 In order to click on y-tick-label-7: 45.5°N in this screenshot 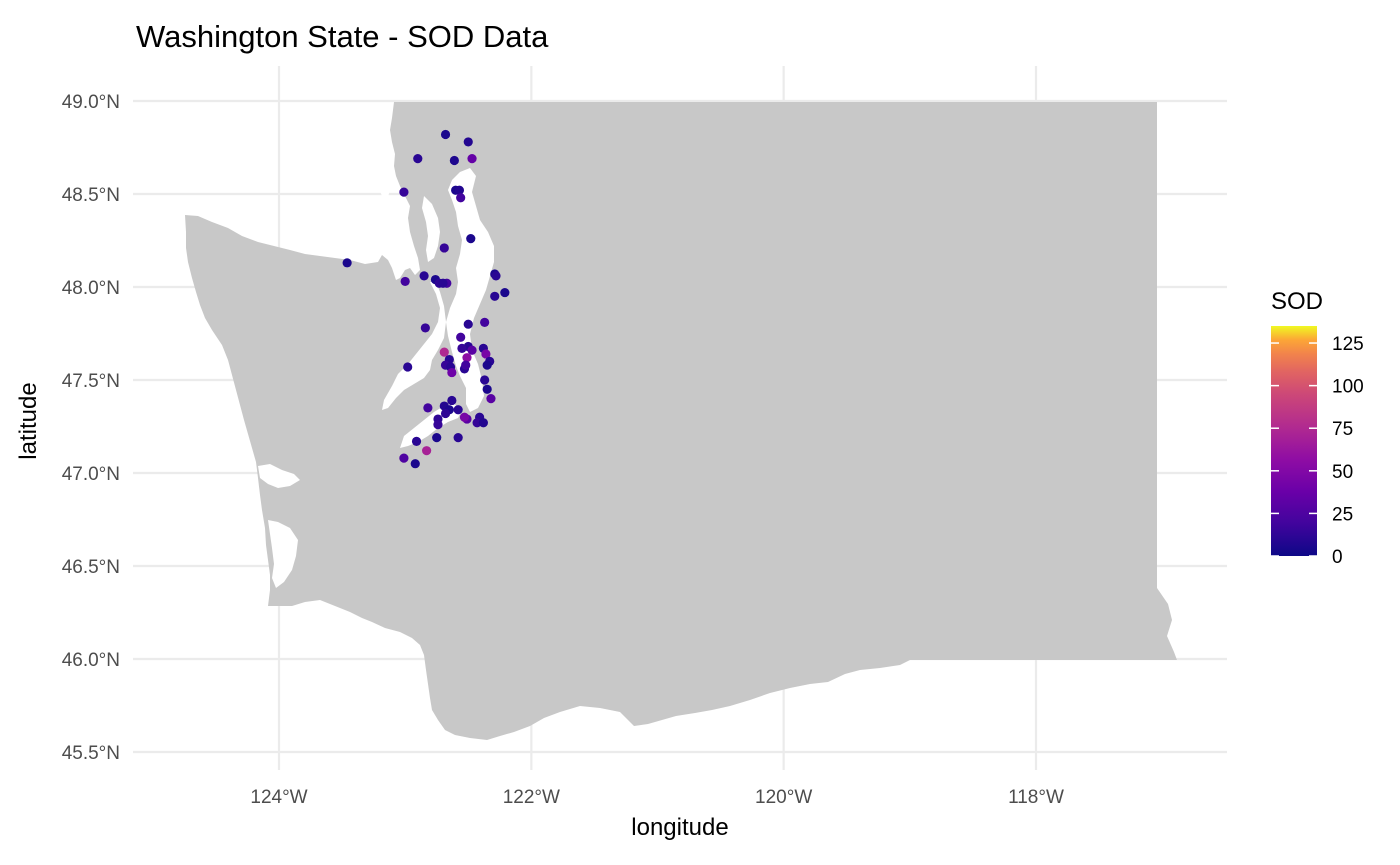, I will do `click(91, 753)`.